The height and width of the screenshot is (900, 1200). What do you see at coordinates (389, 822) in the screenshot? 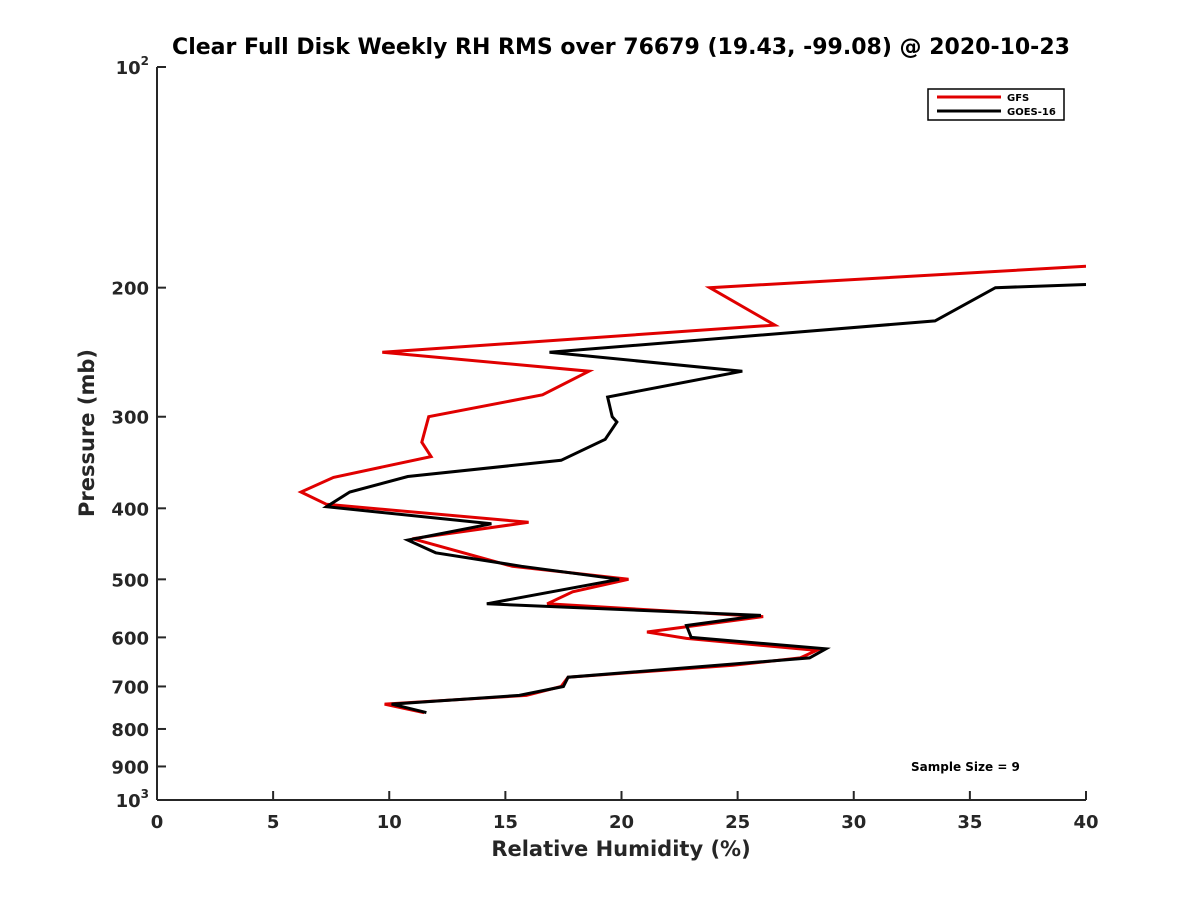
I see `x-tick-label: 10` at bounding box center [389, 822].